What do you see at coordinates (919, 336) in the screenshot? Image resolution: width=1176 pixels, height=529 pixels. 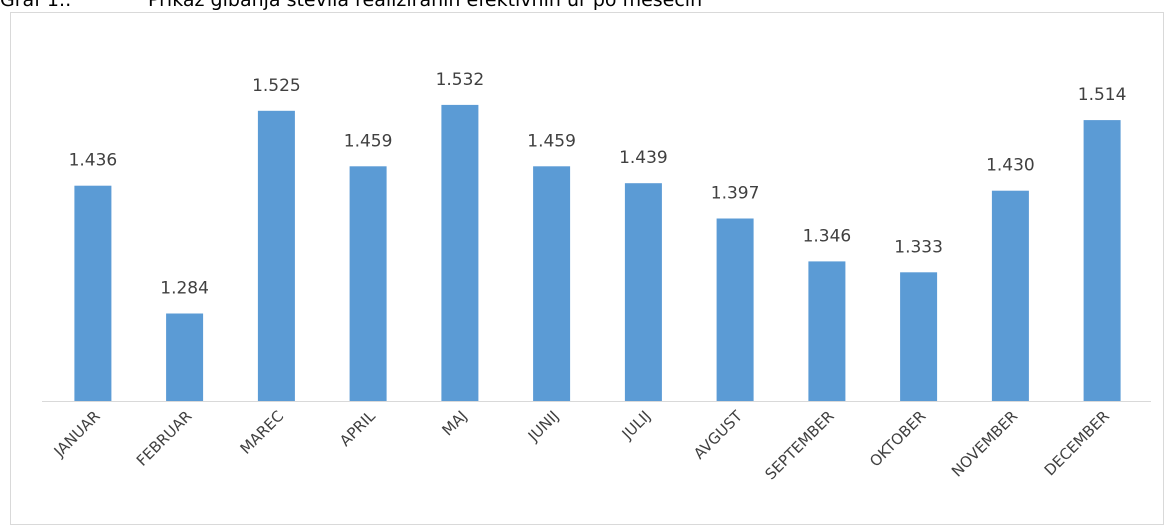 I see `bar-oktober` at bounding box center [919, 336].